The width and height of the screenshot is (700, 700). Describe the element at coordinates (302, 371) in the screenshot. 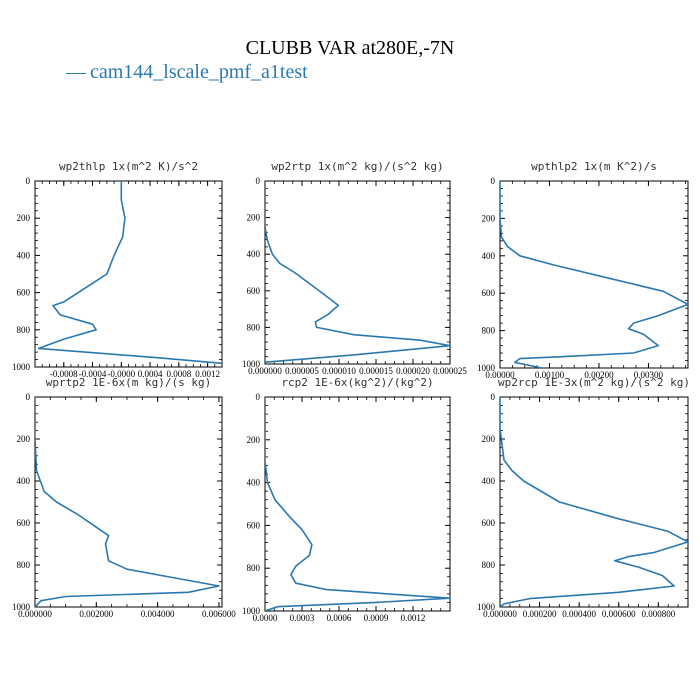

I see `x-tick-label: 0.000005` at that location.